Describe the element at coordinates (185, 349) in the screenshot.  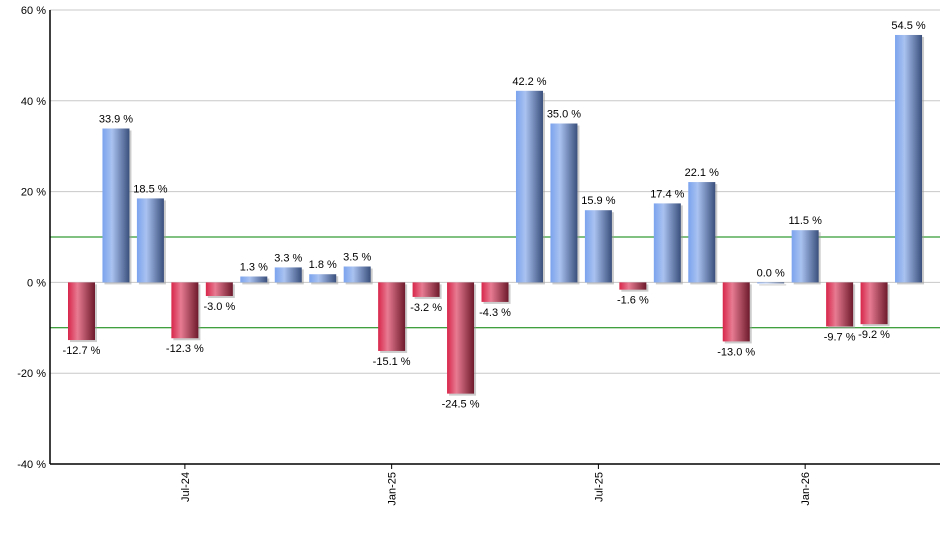
I see `data-label: -12.3 %` at that location.